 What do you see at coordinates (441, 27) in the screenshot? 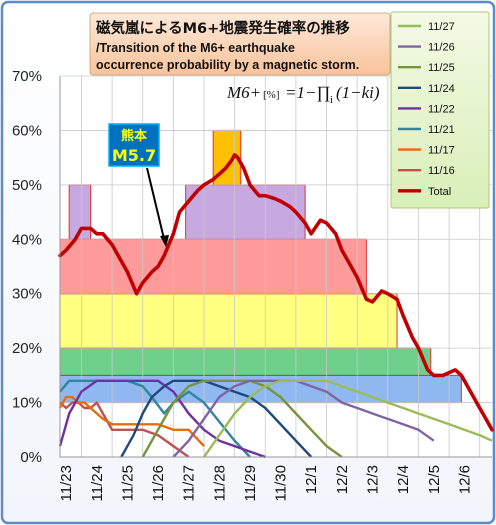
I see `legend-label: 11/27` at bounding box center [441, 27].